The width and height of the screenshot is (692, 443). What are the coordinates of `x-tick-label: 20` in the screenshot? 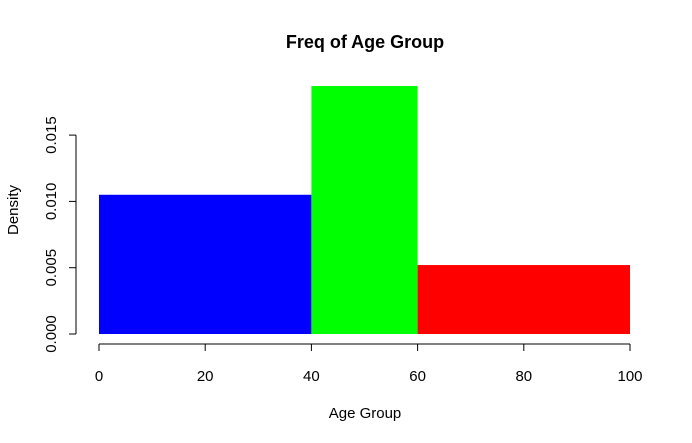 It's located at (205, 376).